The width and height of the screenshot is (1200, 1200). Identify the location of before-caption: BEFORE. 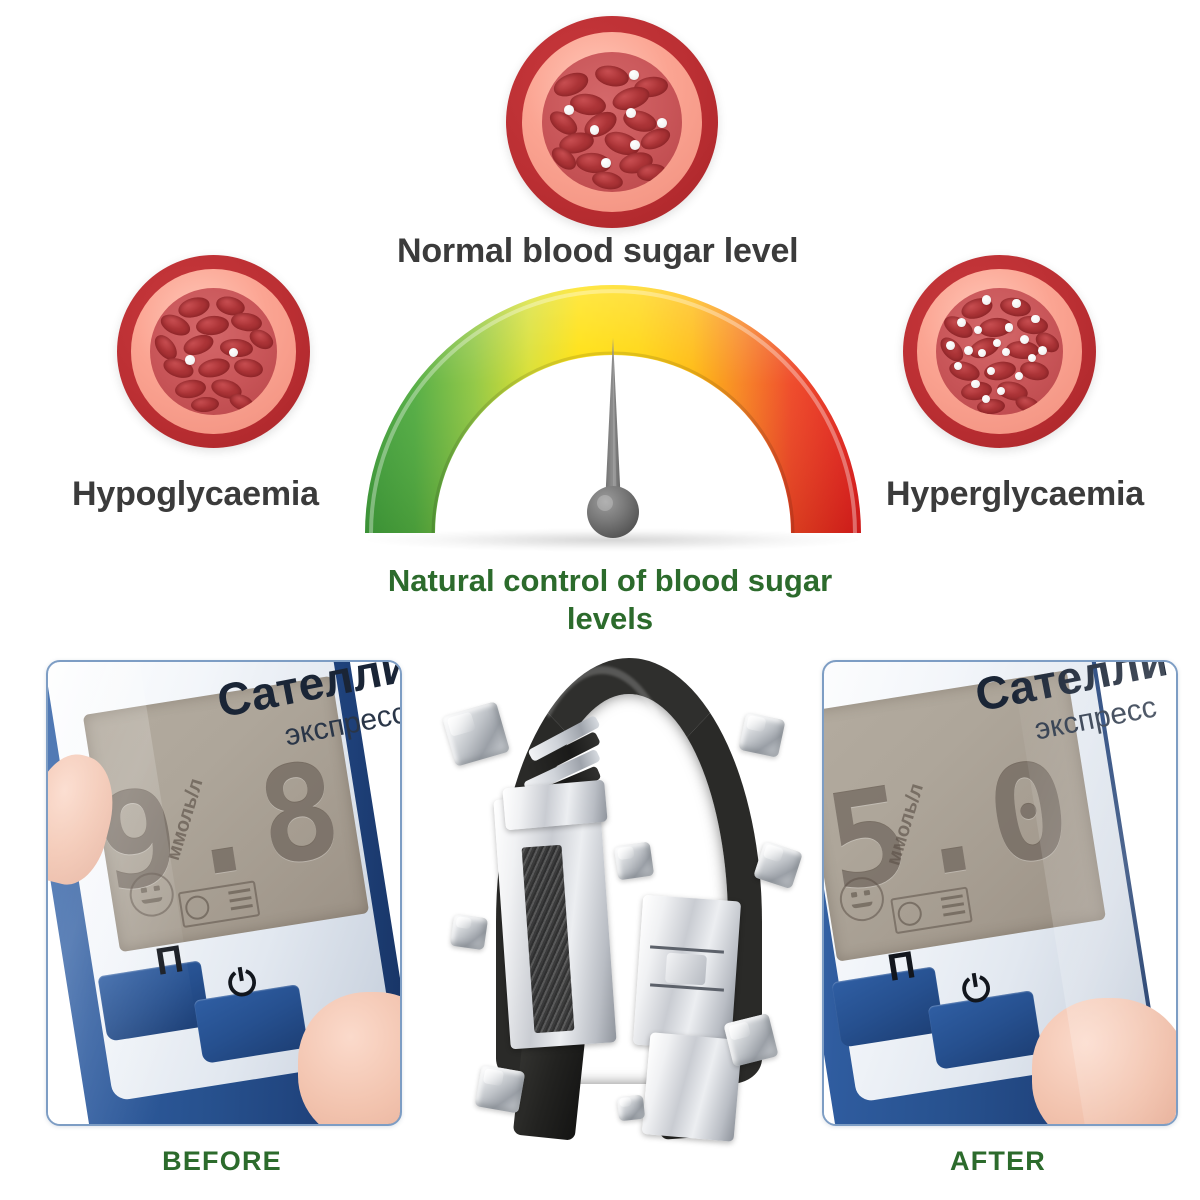
(222, 1161).